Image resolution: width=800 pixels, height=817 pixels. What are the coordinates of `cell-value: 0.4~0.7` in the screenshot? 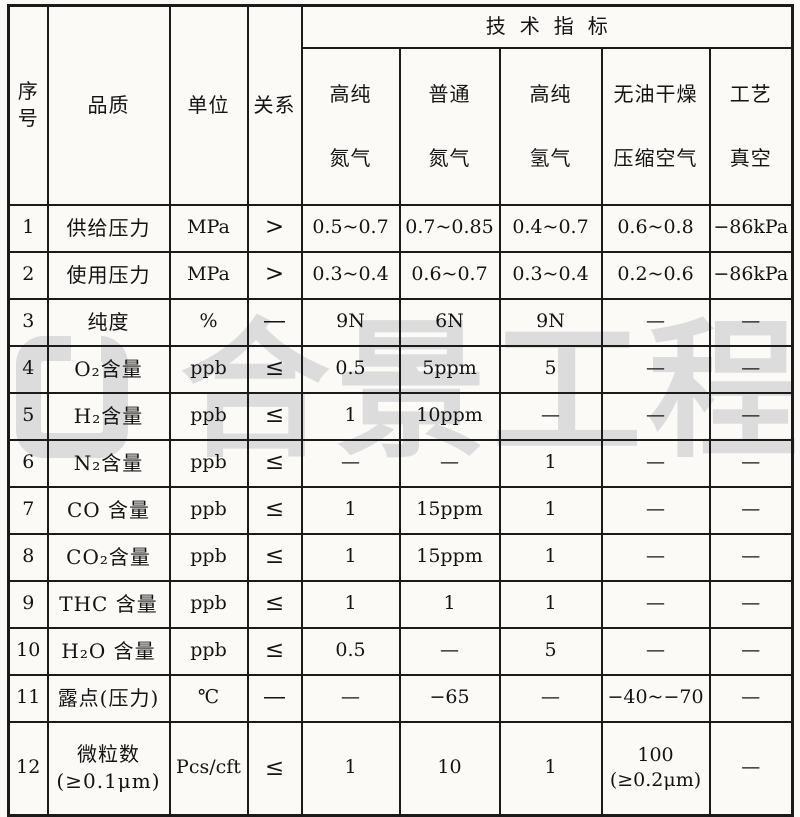 It's located at (550, 228).